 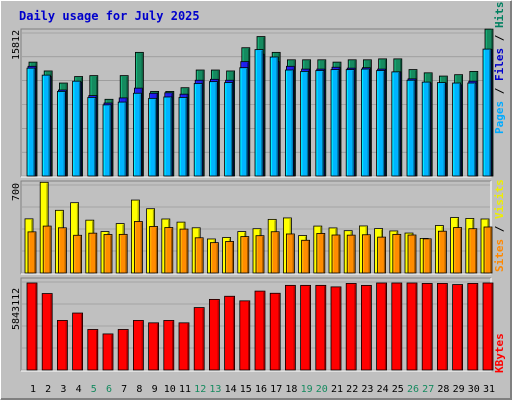 What do you see at coordinates (16, 45) in the screenshot?
I see `hits-ymax-label: 15812` at bounding box center [16, 45].